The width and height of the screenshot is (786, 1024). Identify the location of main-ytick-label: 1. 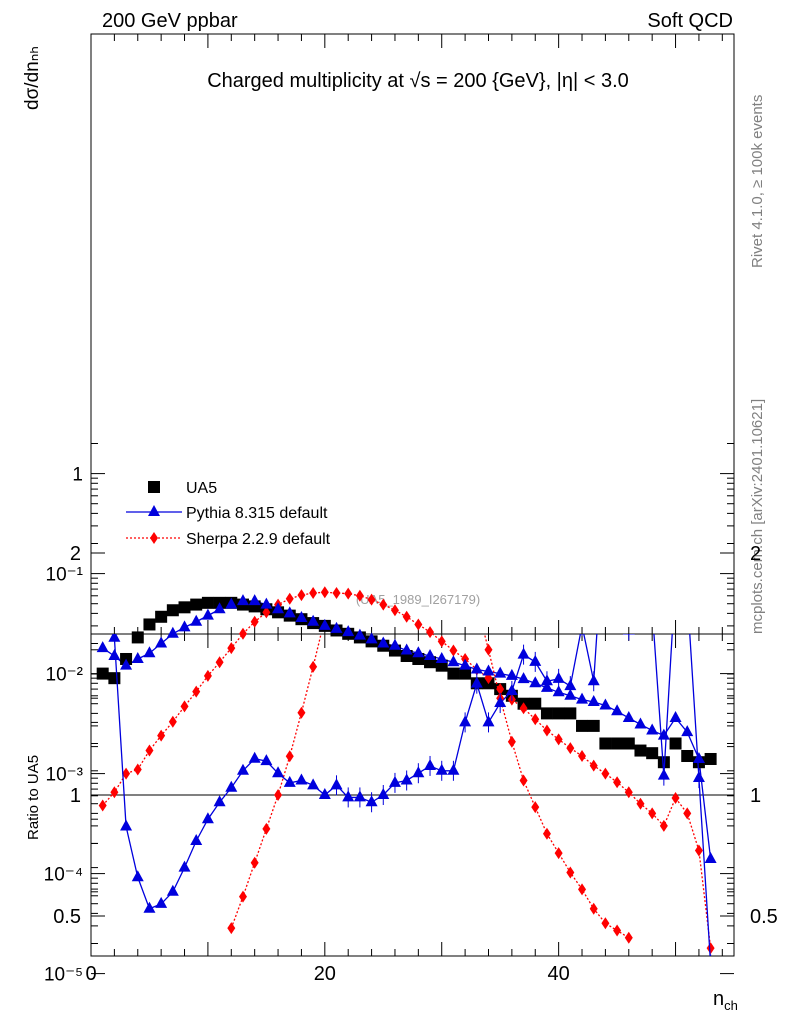
(77, 475).